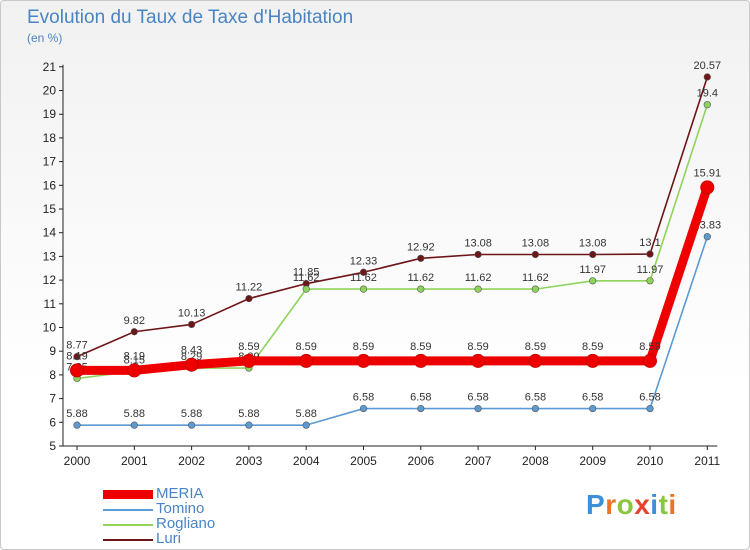 The width and height of the screenshot is (750, 550). What do you see at coordinates (50, 280) in the screenshot?
I see `y-tick-label: 12` at bounding box center [50, 280].